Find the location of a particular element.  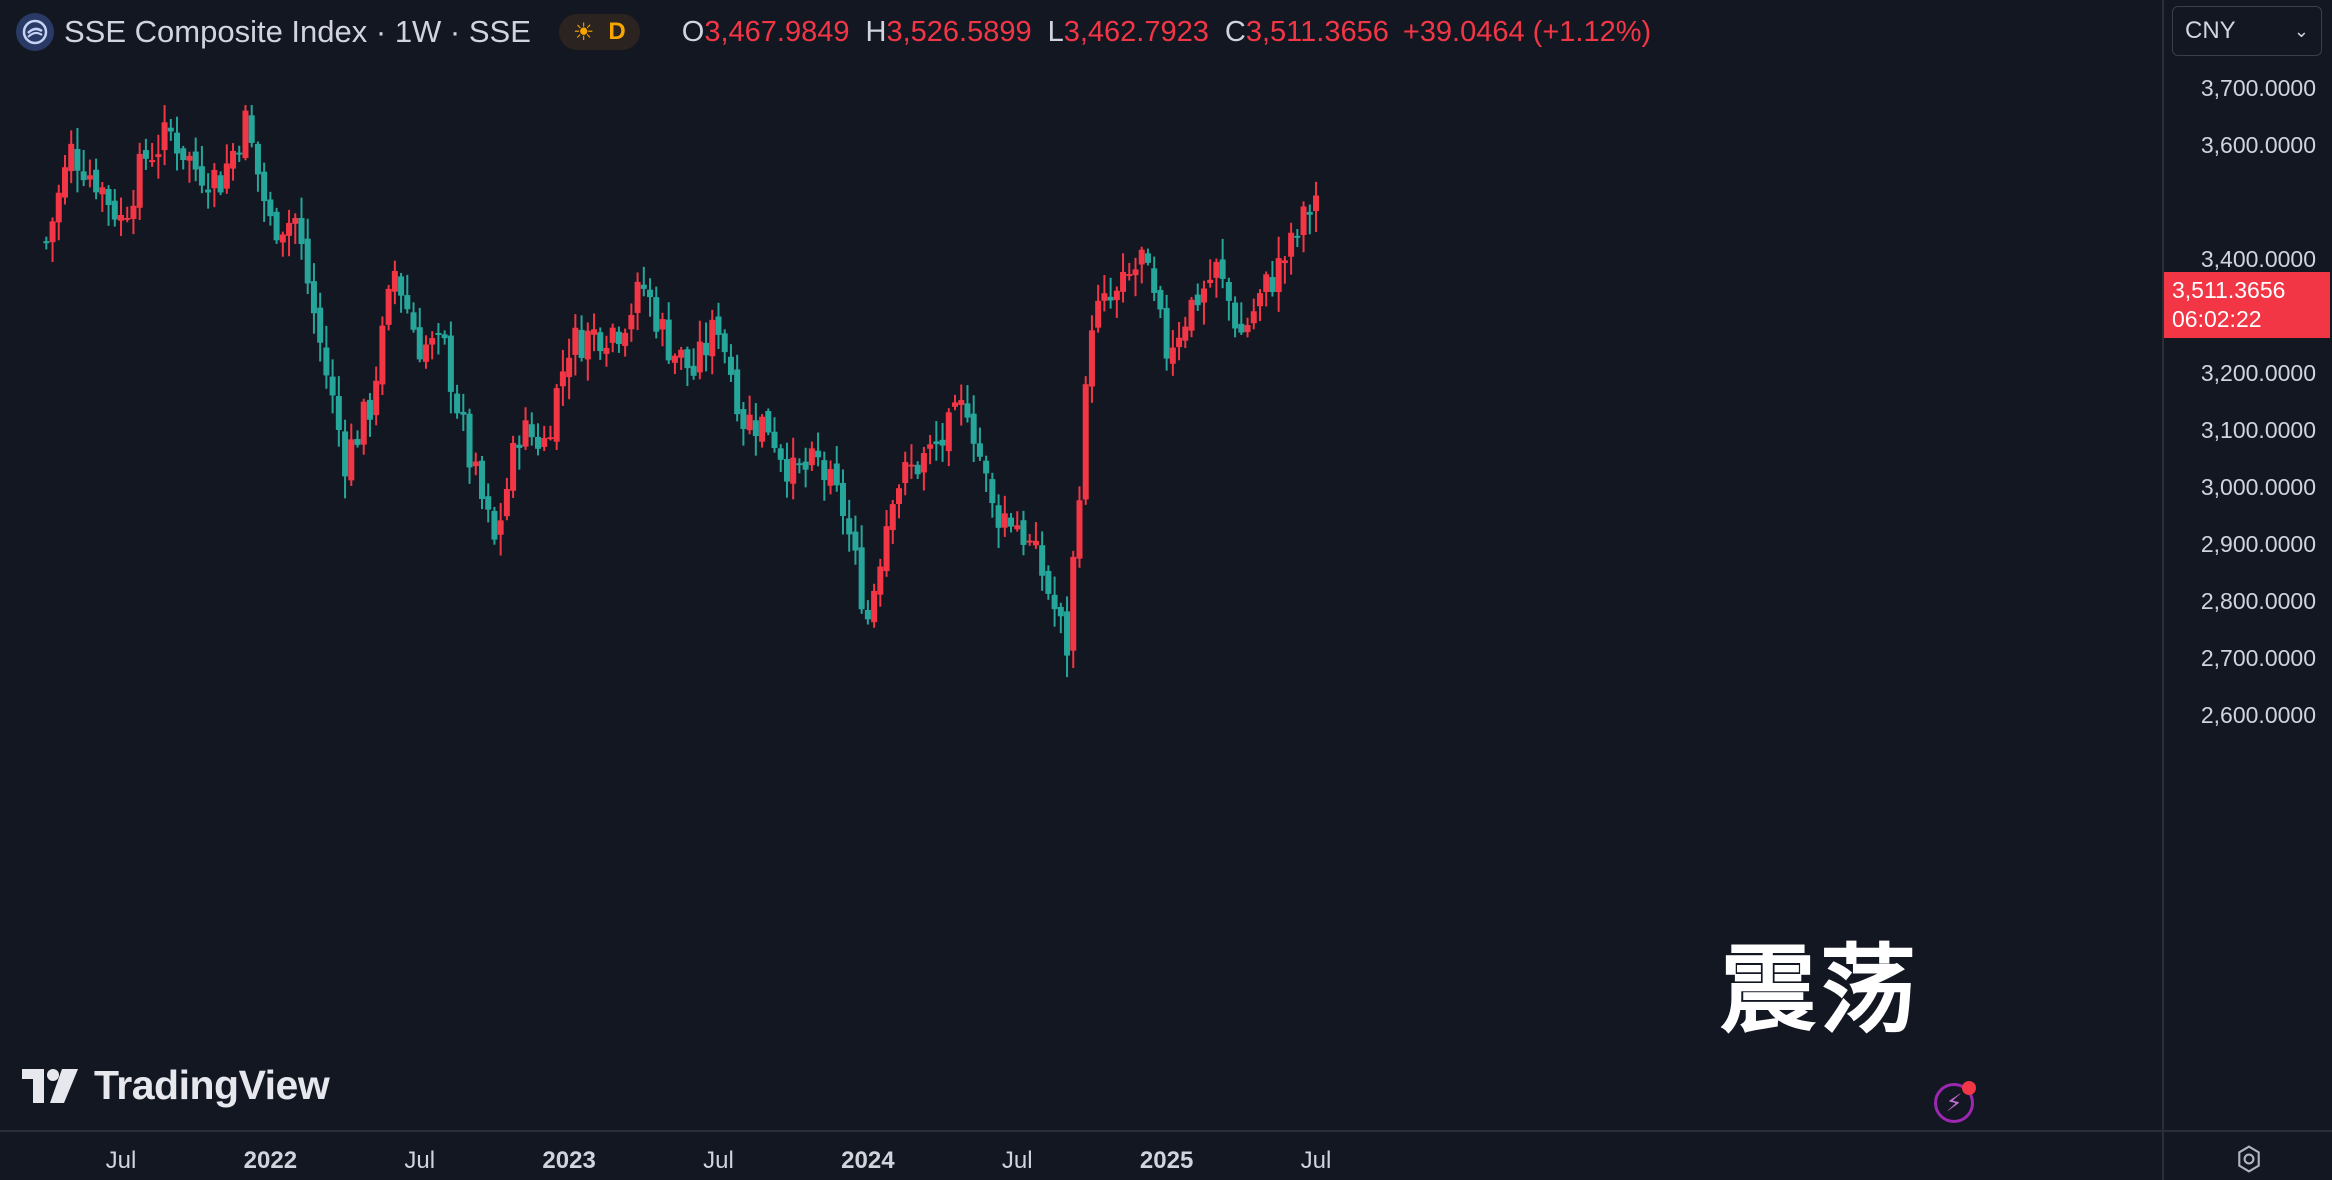

session-indicator: ☀ D is located at coordinates (599, 32).